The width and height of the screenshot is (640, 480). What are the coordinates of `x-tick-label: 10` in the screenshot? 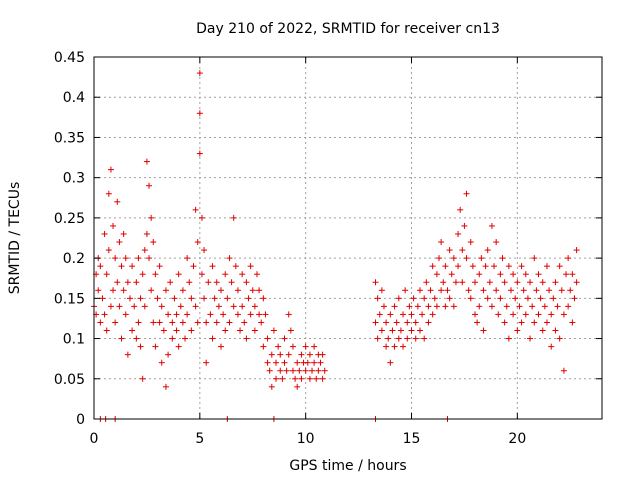 It's located at (306, 439).